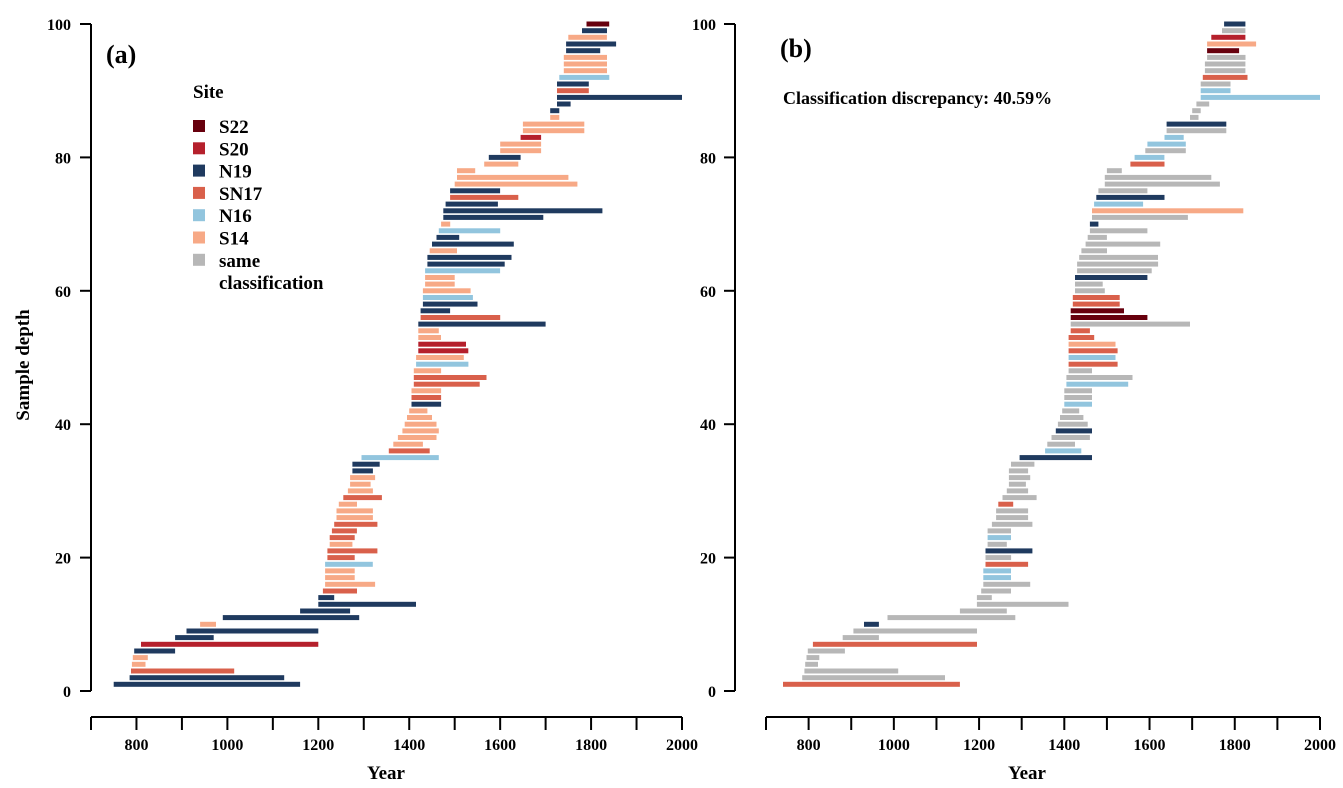 Image resolution: width=1343 pixels, height=788 pixels. What do you see at coordinates (682, 745) in the screenshot?
I see `panel-a-x-tick-label-2000: 2000` at bounding box center [682, 745].